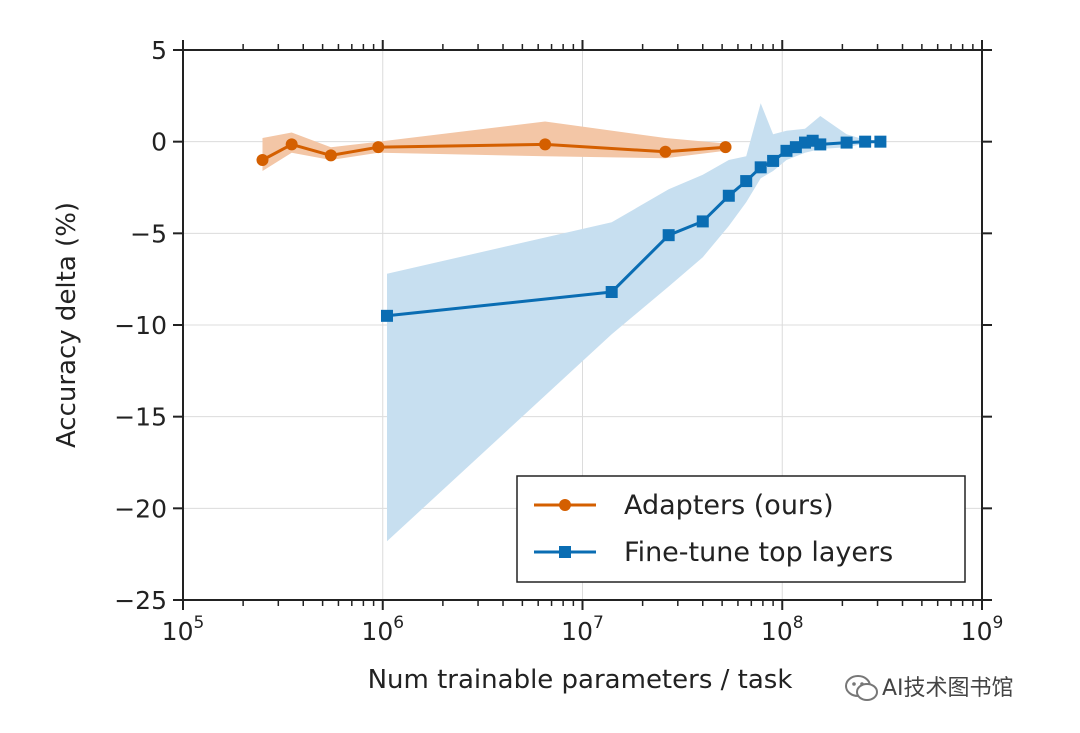 The image size is (1080, 733). Describe the element at coordinates (159, 142) in the screenshot. I see `y-tick-label: 0` at that location.